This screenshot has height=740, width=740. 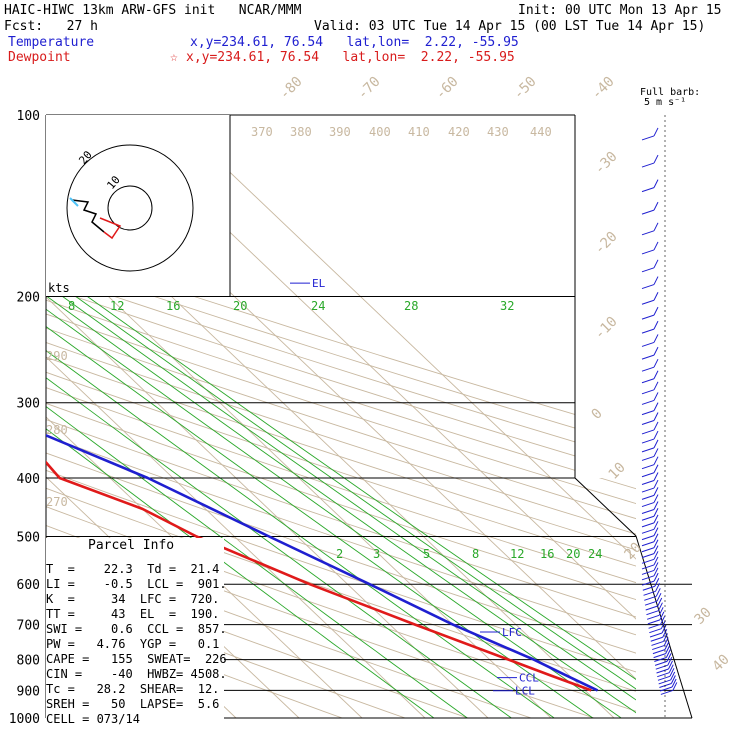 What do you see at coordinates (301, 132) in the screenshot?
I see `theta-label: 380` at bounding box center [301, 132].